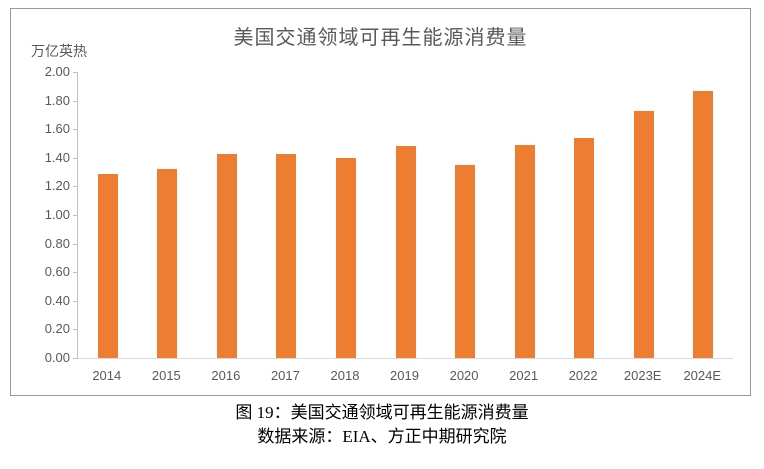  I want to click on bar-2024E, so click(703, 224).